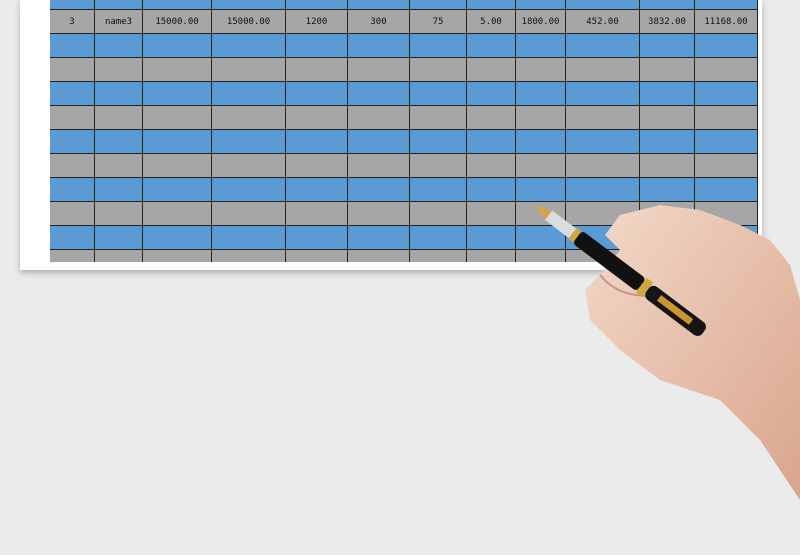 The image size is (800, 555). What do you see at coordinates (692, 352) in the screenshot?
I see `hand` at bounding box center [692, 352].